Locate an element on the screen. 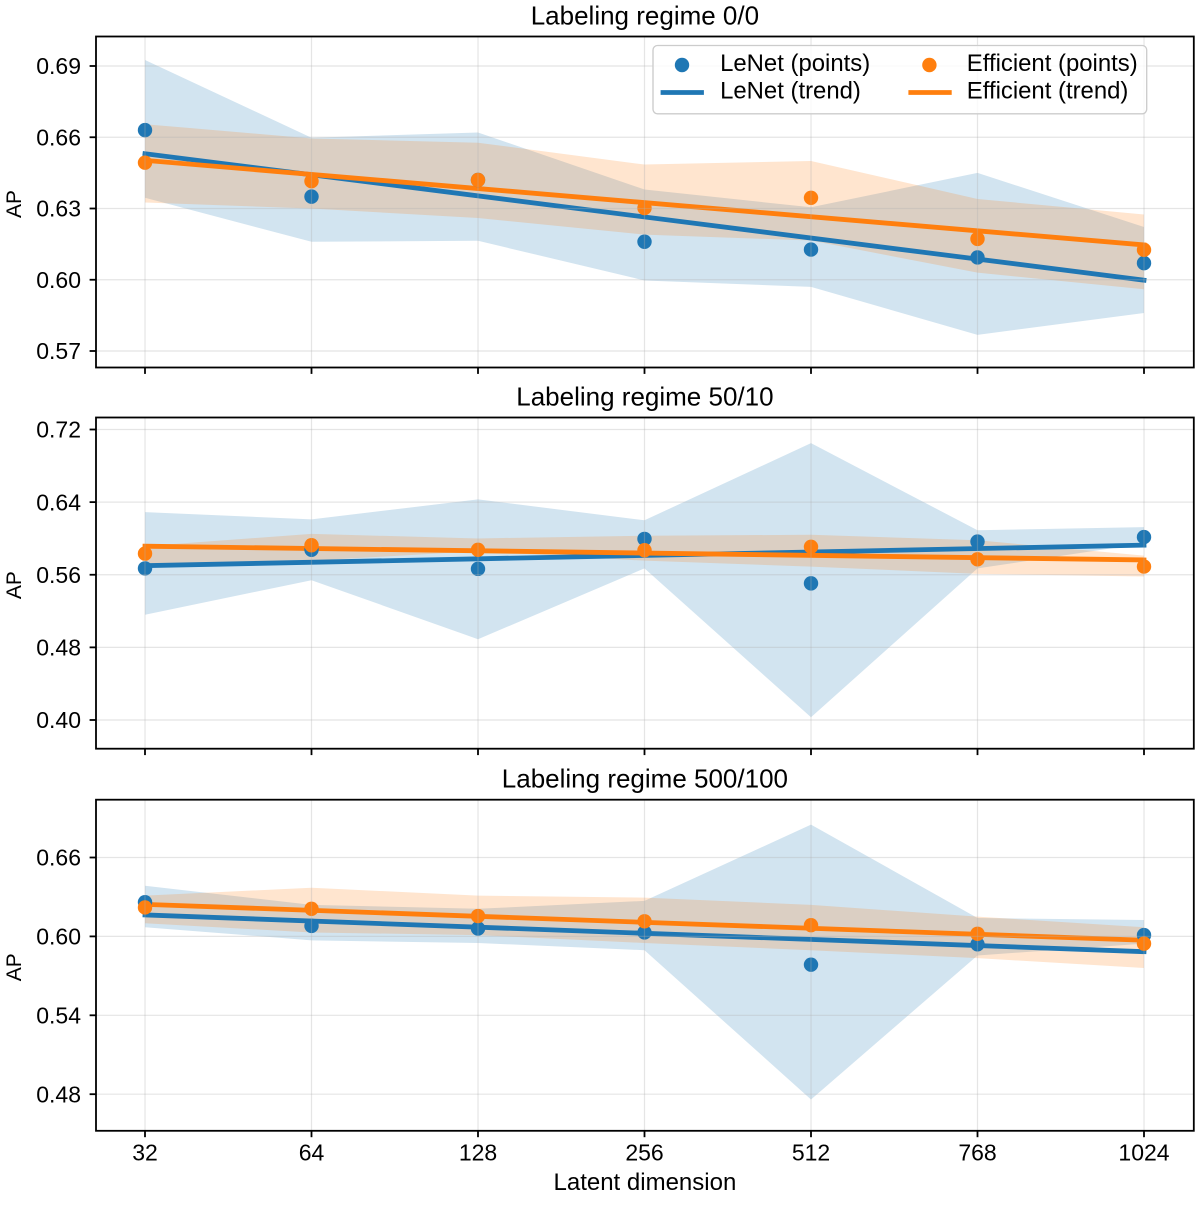 This screenshot has width=1200, height=1205. svg-text: Labeling regime 500/100 is located at coordinates (645, 779).